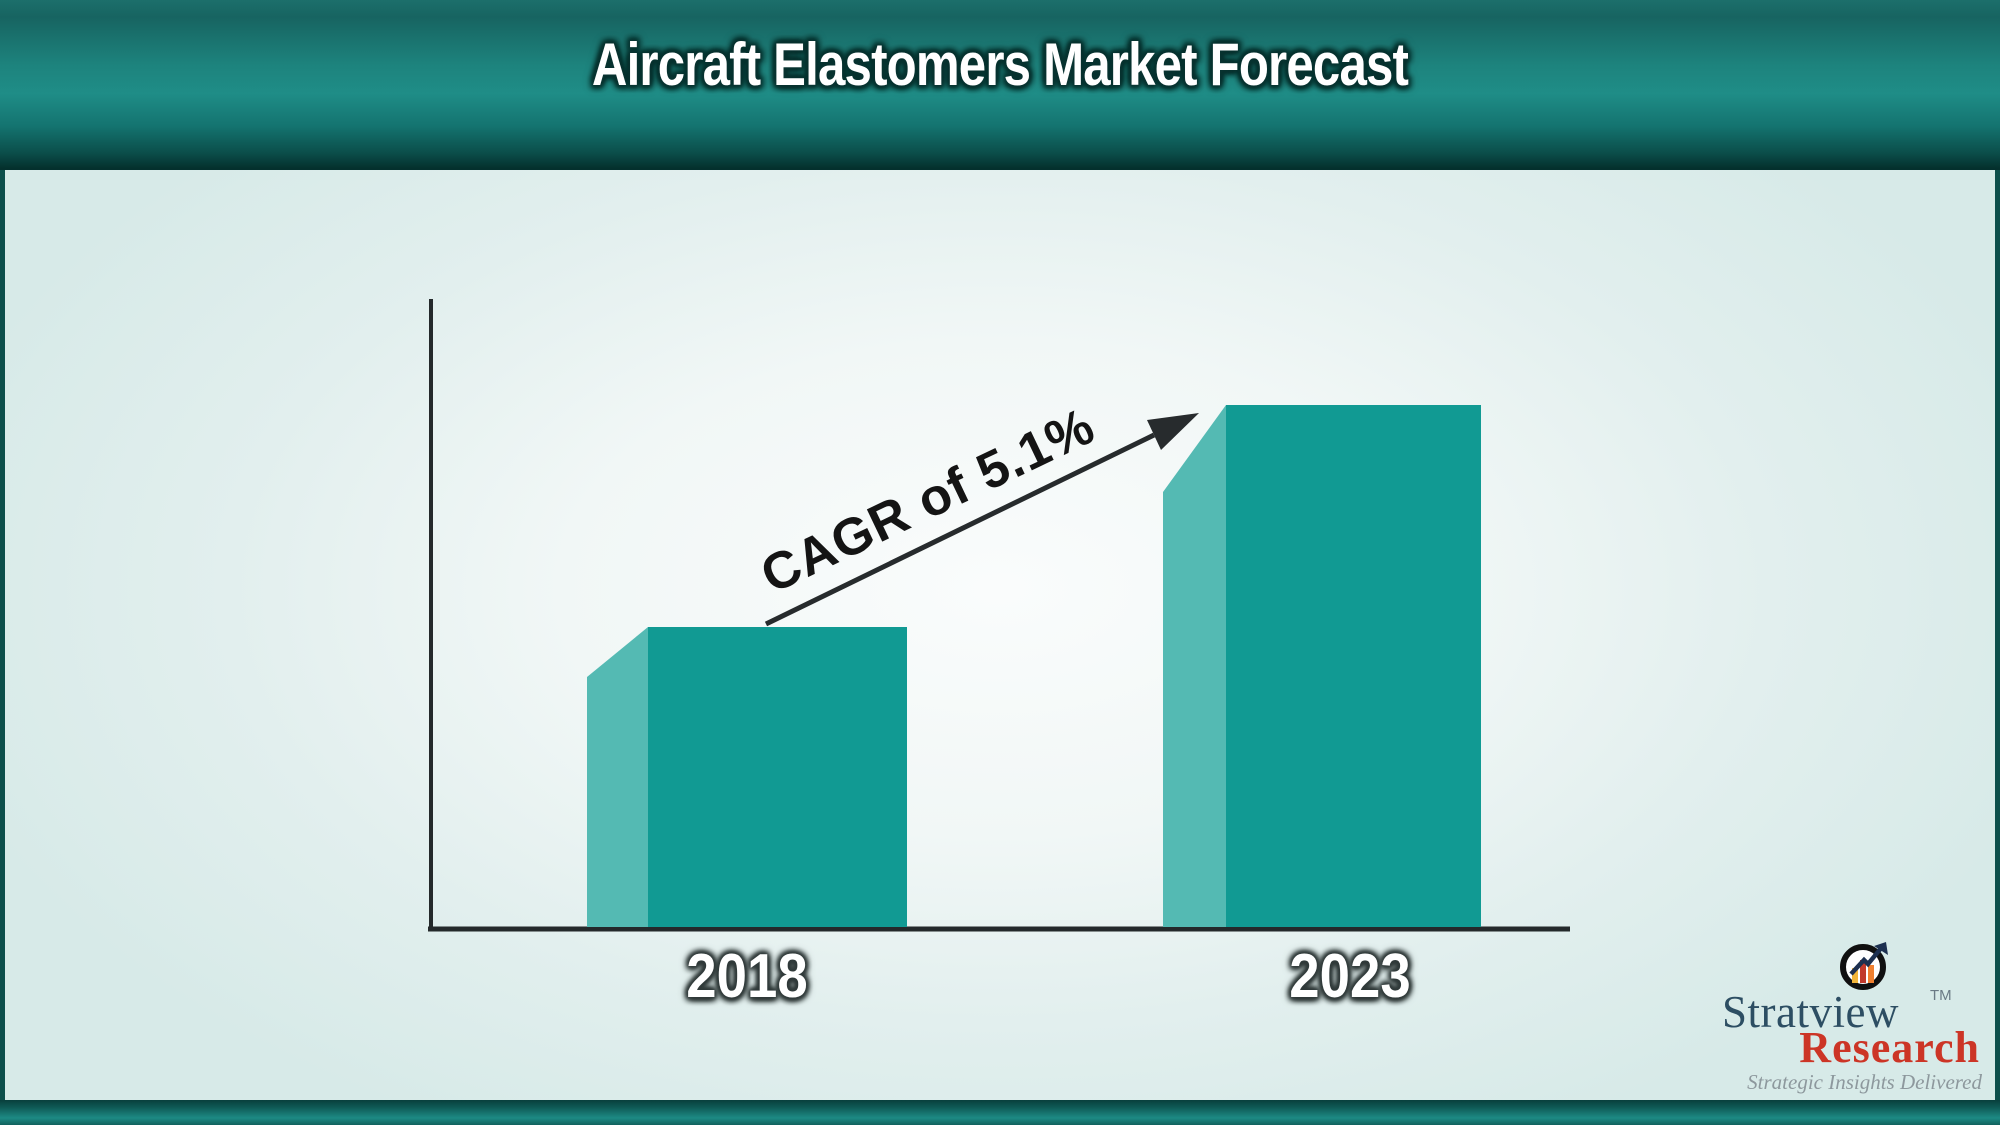 This screenshot has height=1125, width=2000. What do you see at coordinates (1810, 1012) in the screenshot?
I see `logo-brand-text: Stratview` at bounding box center [1810, 1012].